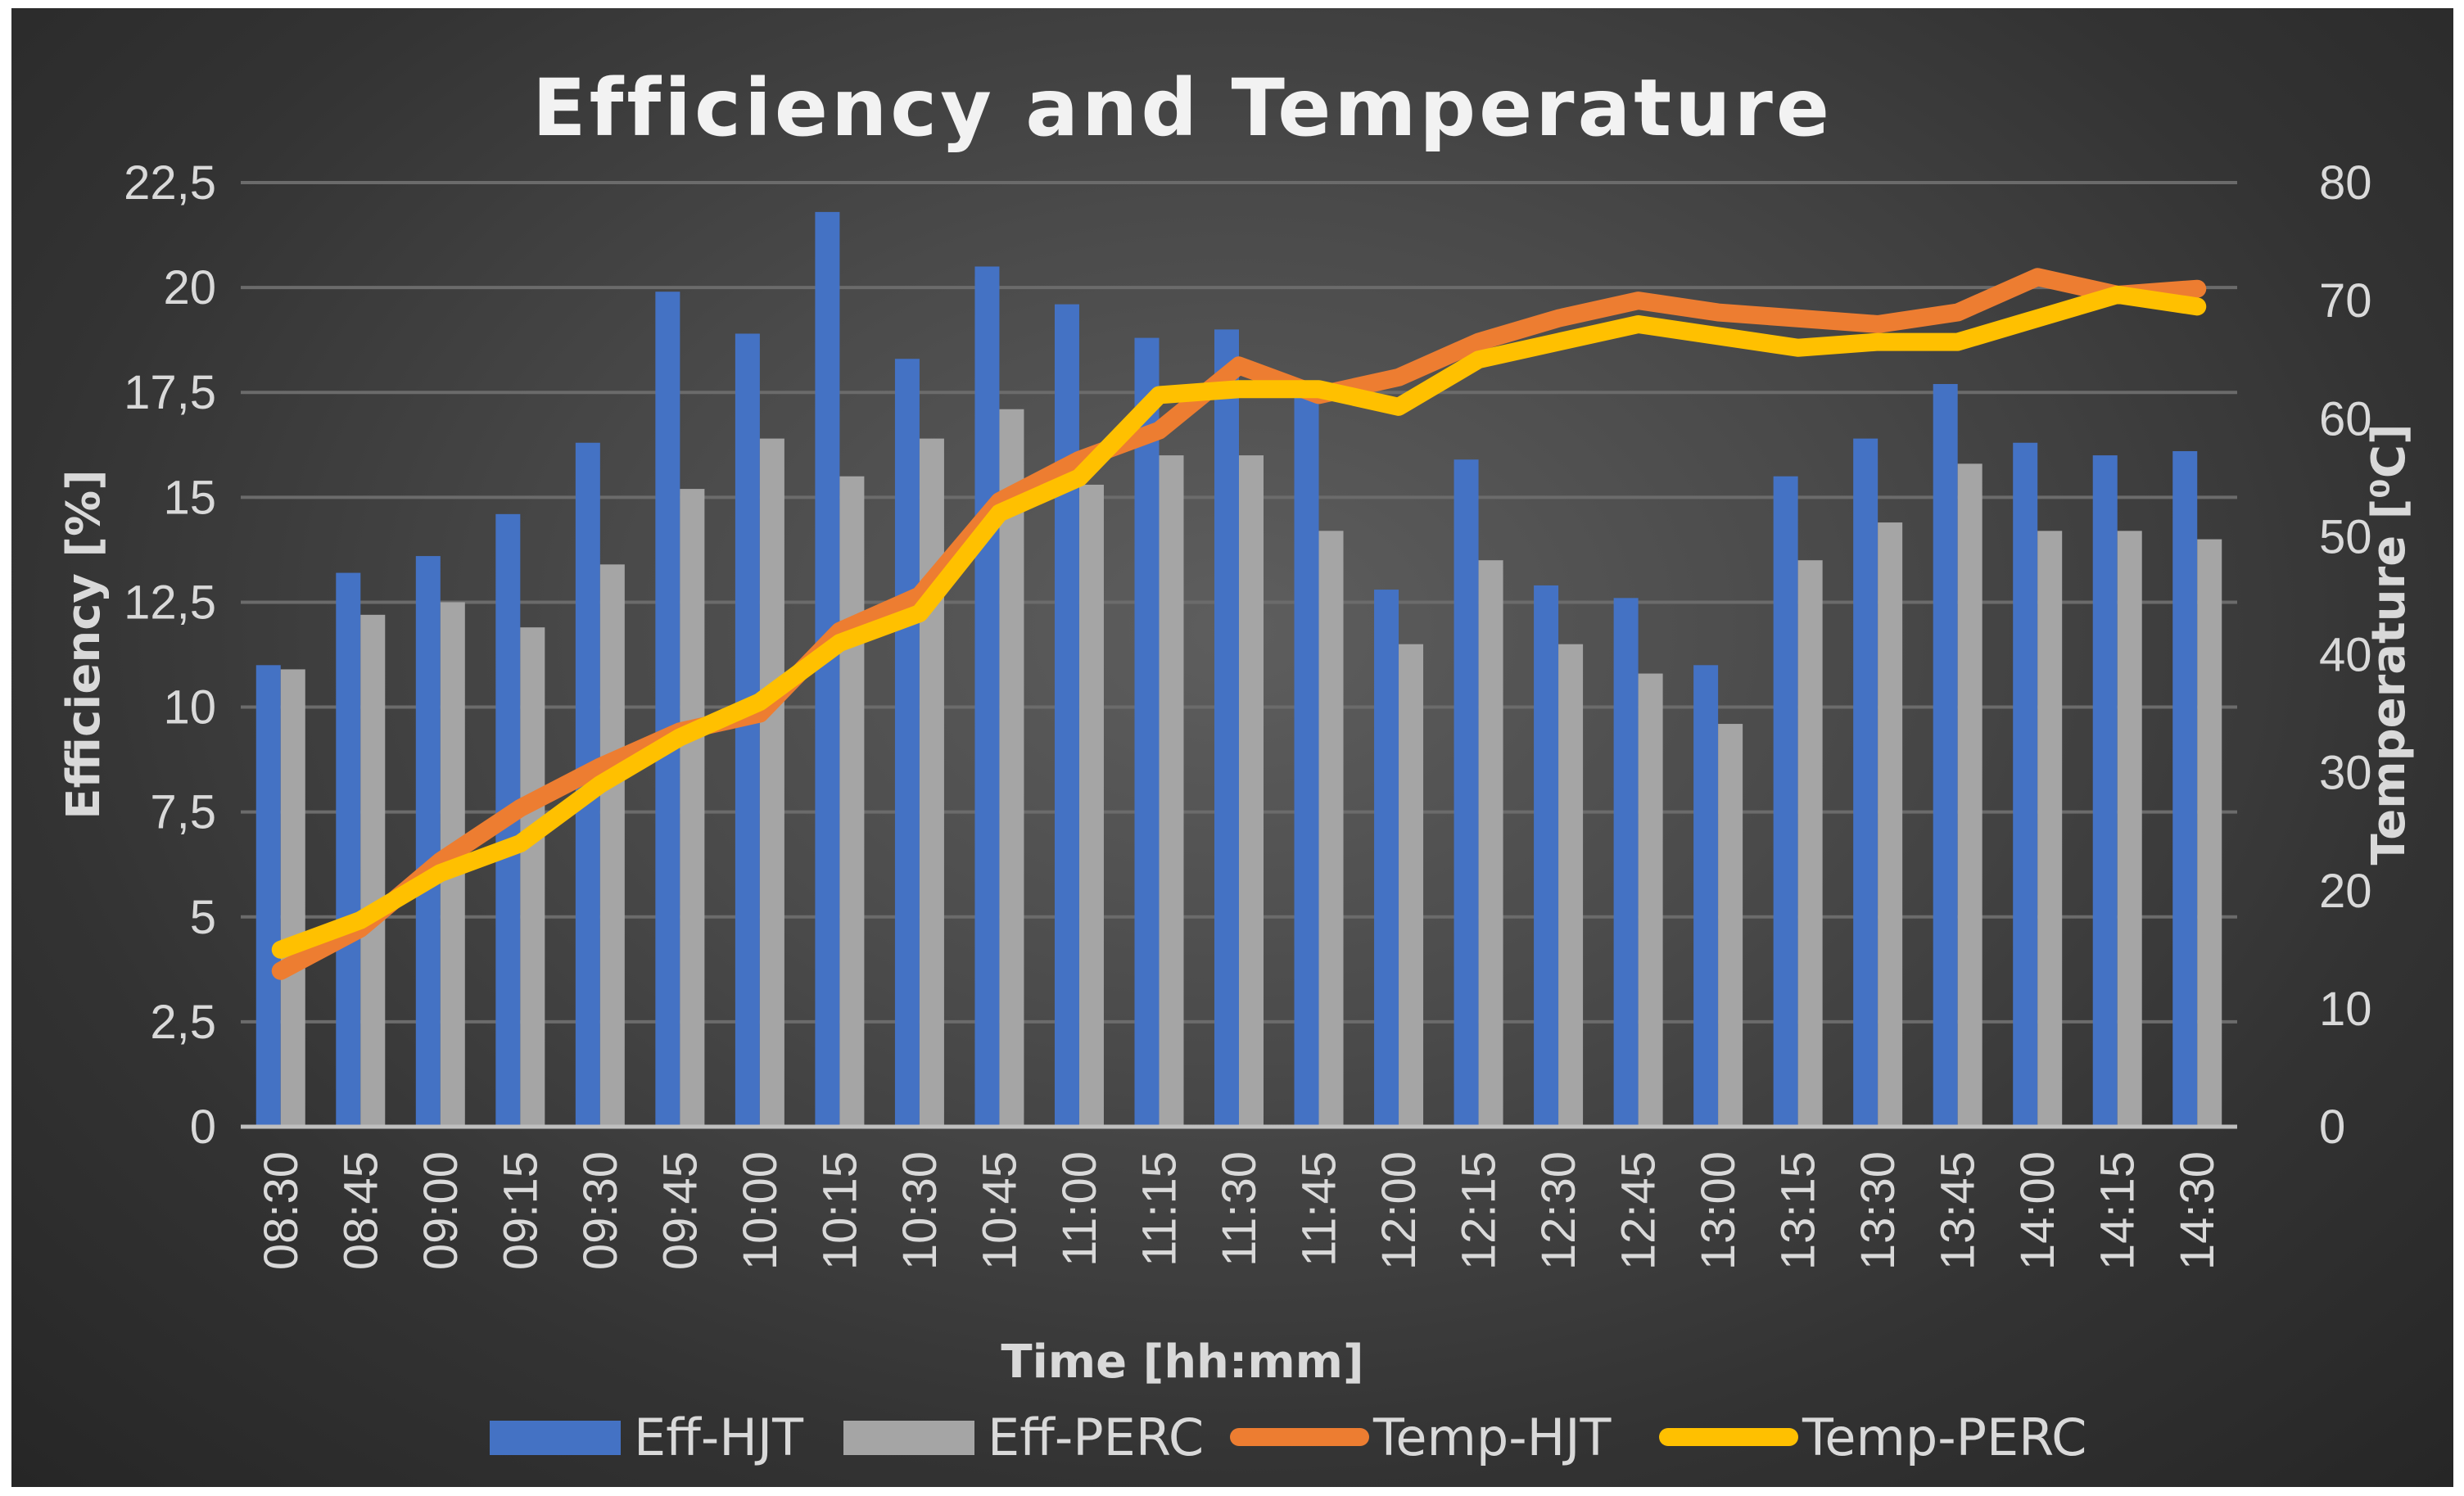 The image size is (2464, 1496). What do you see at coordinates (839, 1210) in the screenshot?
I see `x-tick-label: 10:15` at bounding box center [839, 1210].